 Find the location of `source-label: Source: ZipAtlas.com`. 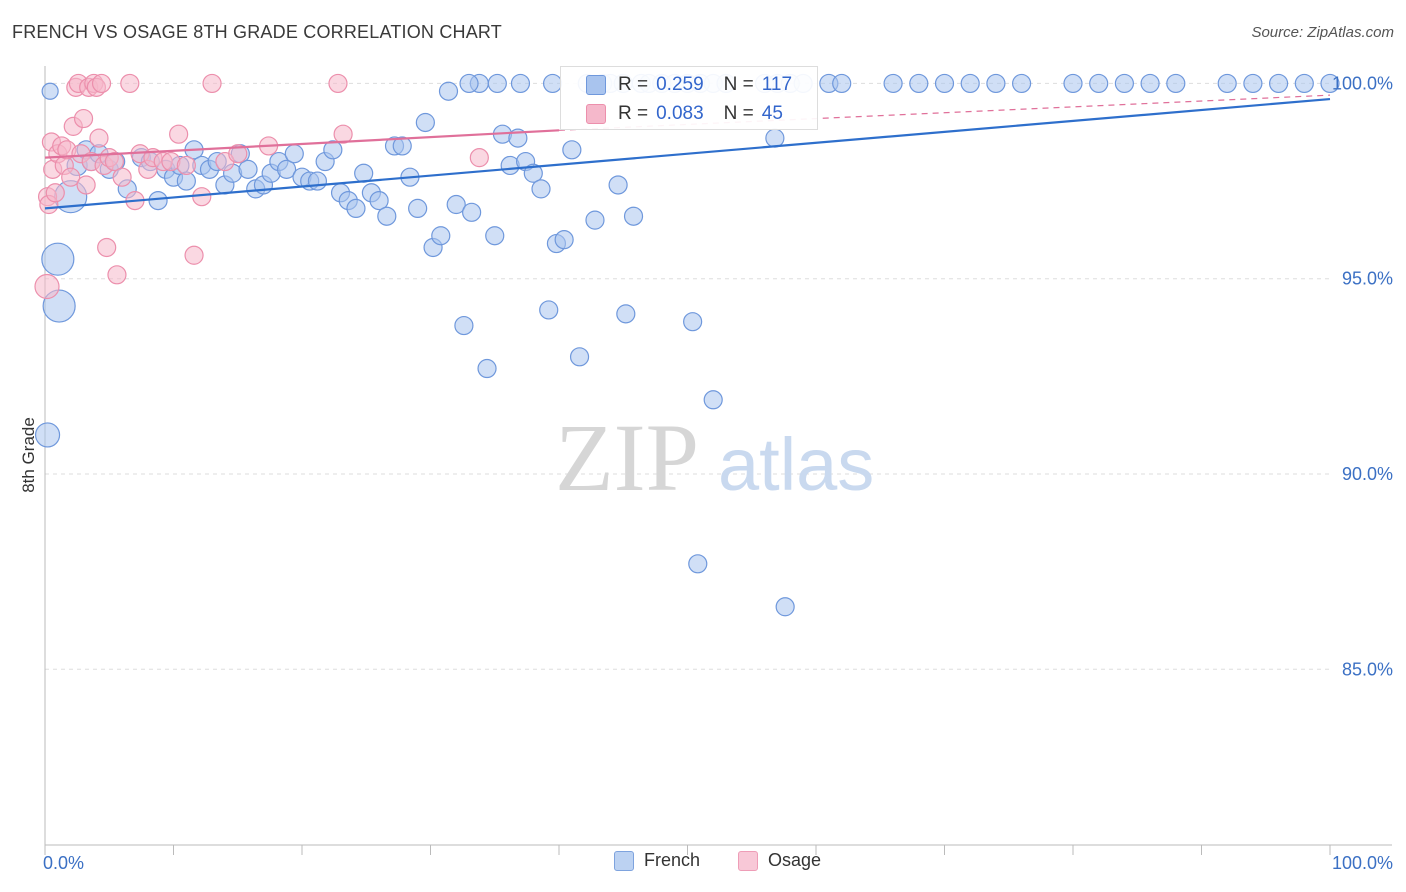

source-label: Source: ZipAtlas.com is located at coordinates (1322, 32).